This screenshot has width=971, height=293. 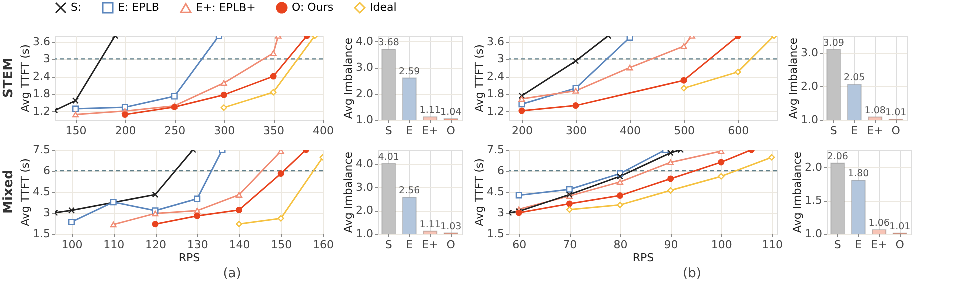 What do you see at coordinates (671, 245) in the screenshot?
I see `x-tick-label: 90` at bounding box center [671, 245].